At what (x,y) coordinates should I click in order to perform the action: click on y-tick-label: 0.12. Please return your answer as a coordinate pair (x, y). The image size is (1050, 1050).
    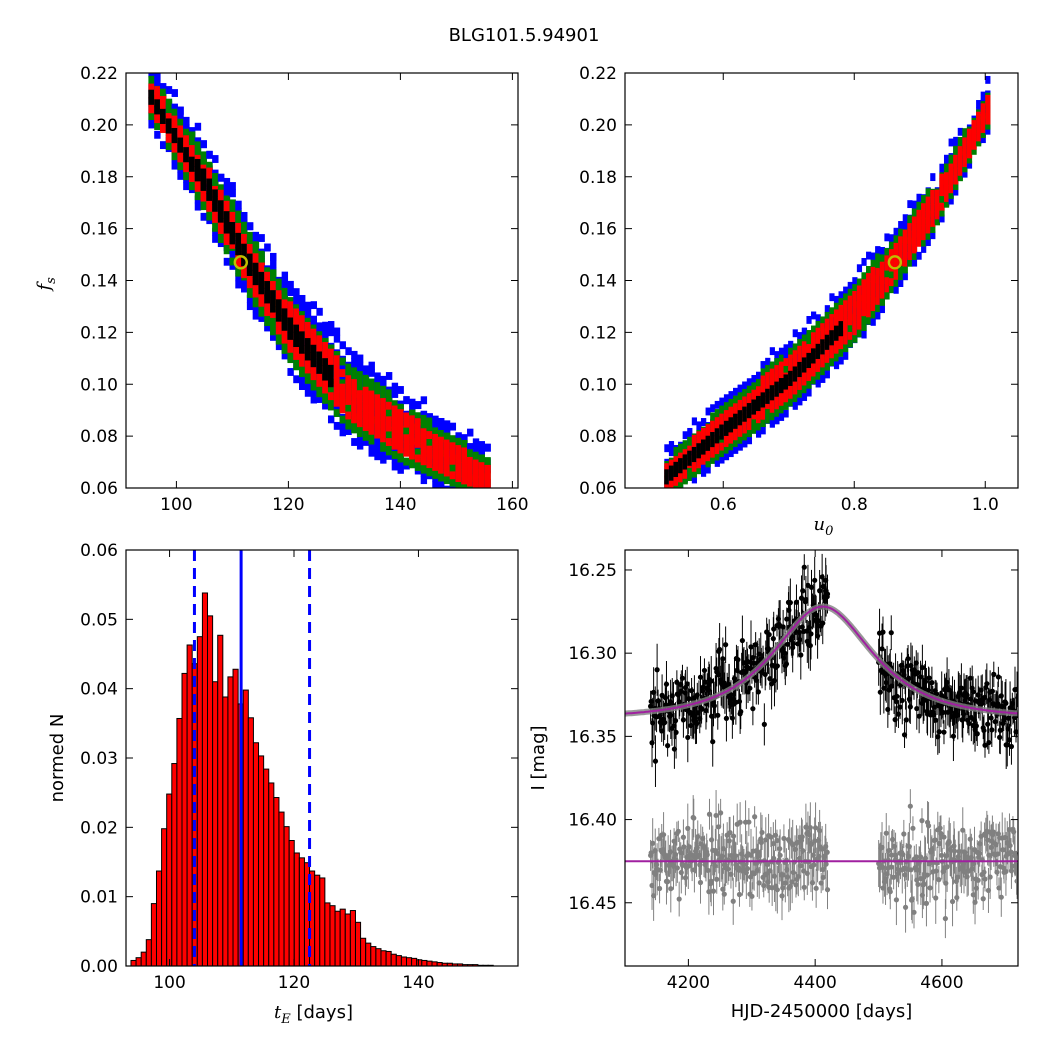
    Looking at the image, I should click on (99, 333).